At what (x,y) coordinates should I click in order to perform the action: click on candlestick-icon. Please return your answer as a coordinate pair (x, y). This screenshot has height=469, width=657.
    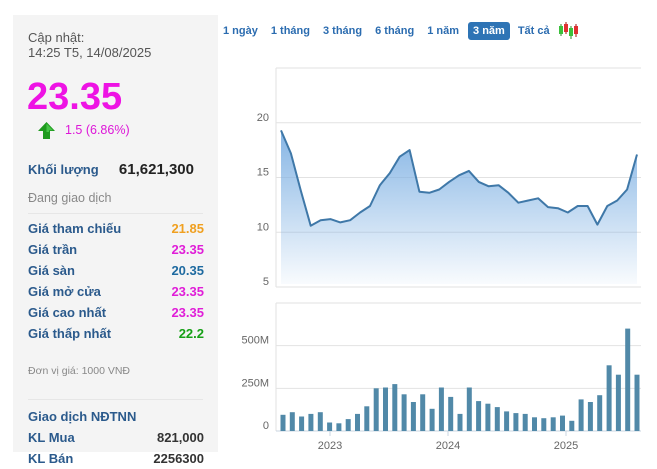
    Looking at the image, I should click on (568, 31).